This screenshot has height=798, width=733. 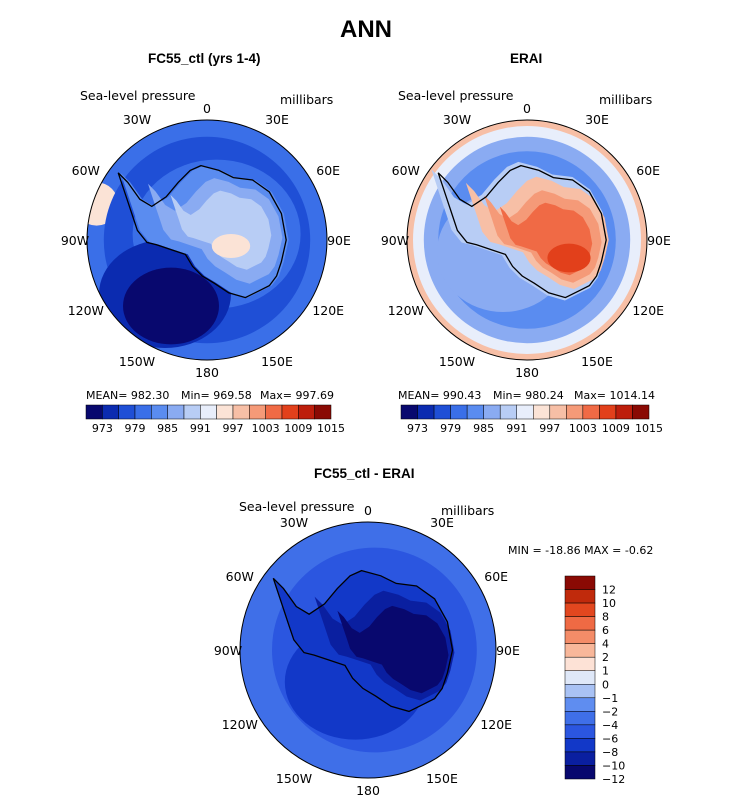 What do you see at coordinates (609, 603) in the screenshot?
I see `diff-colorbar-tick: 10` at bounding box center [609, 603].